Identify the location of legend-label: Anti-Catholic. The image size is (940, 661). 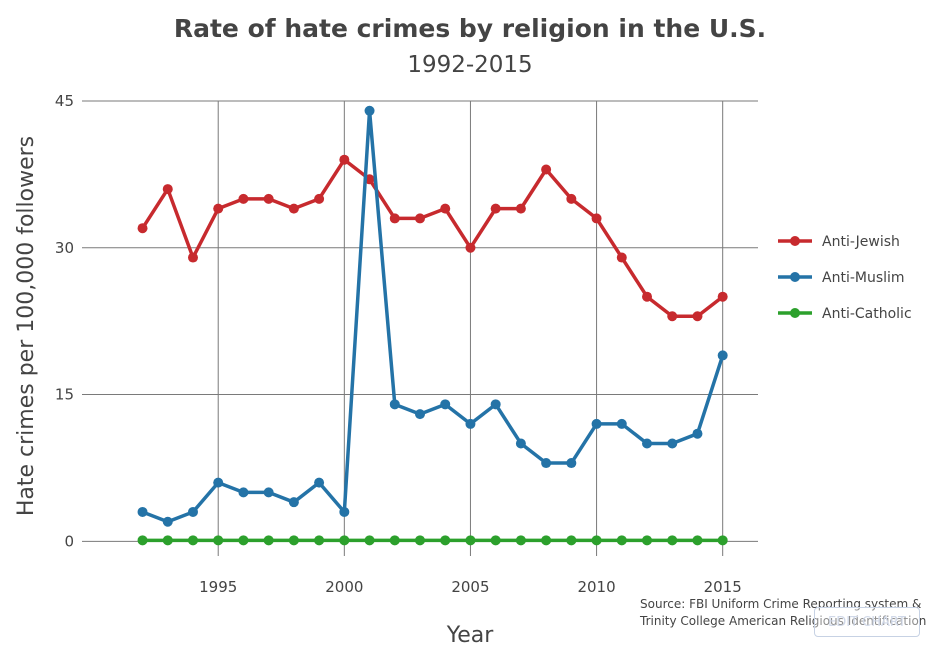
(867, 314).